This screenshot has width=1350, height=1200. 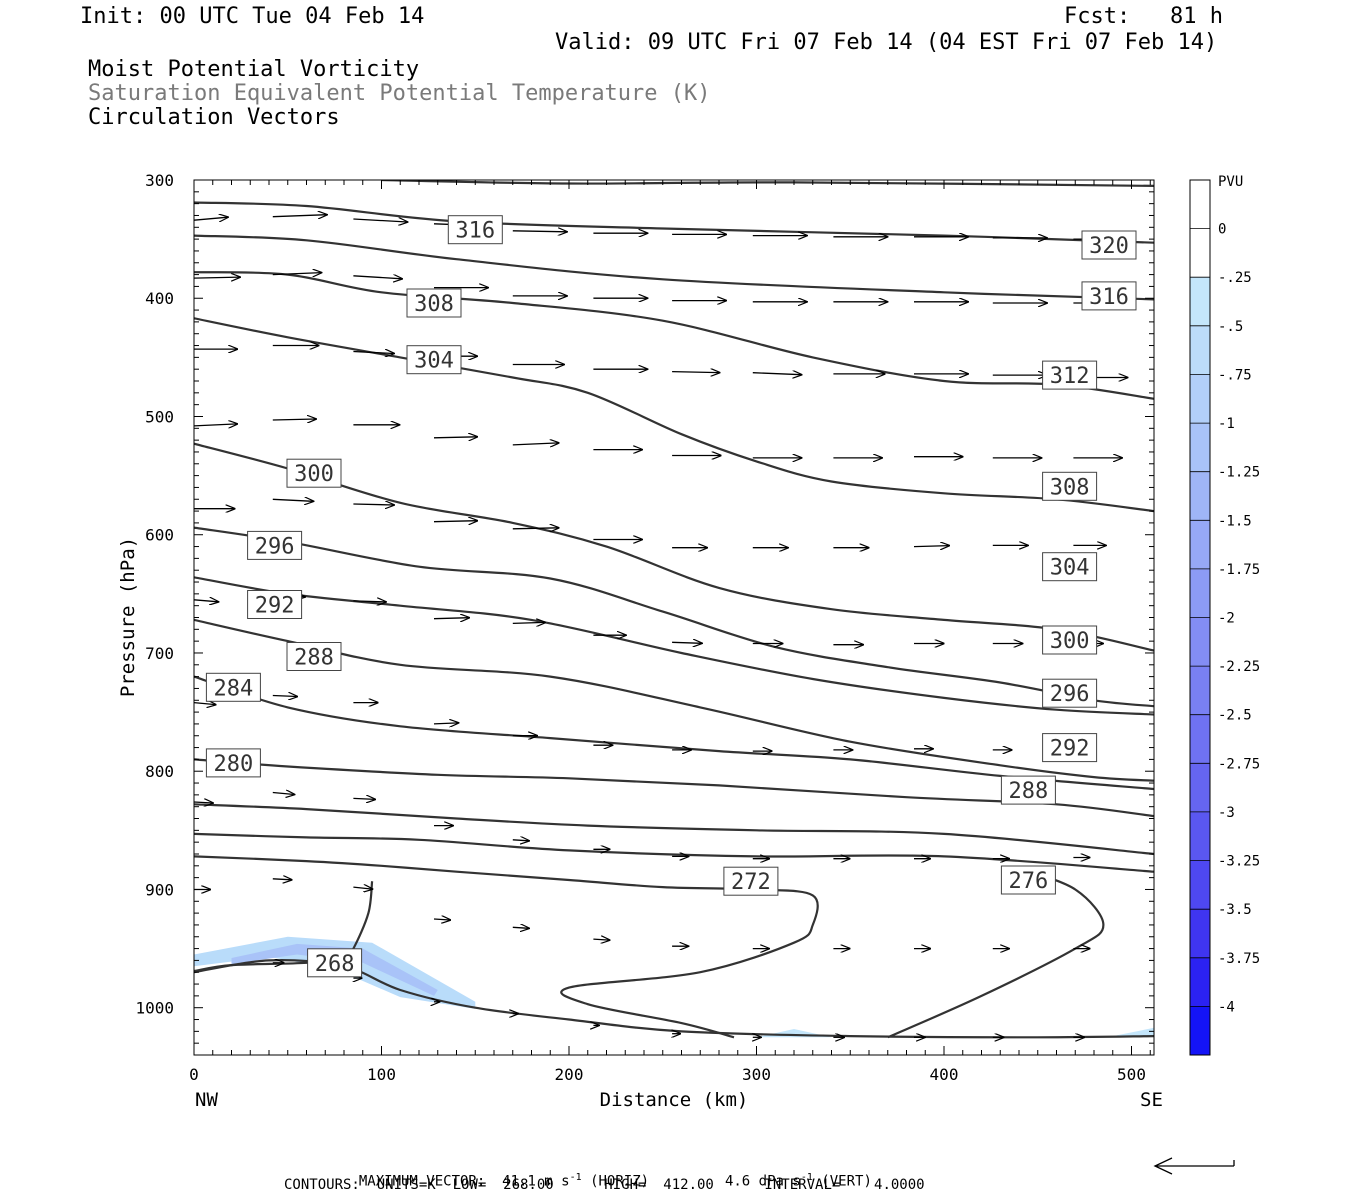 I want to click on y-axis-label: Pressure (hPa), so click(x=128, y=617).